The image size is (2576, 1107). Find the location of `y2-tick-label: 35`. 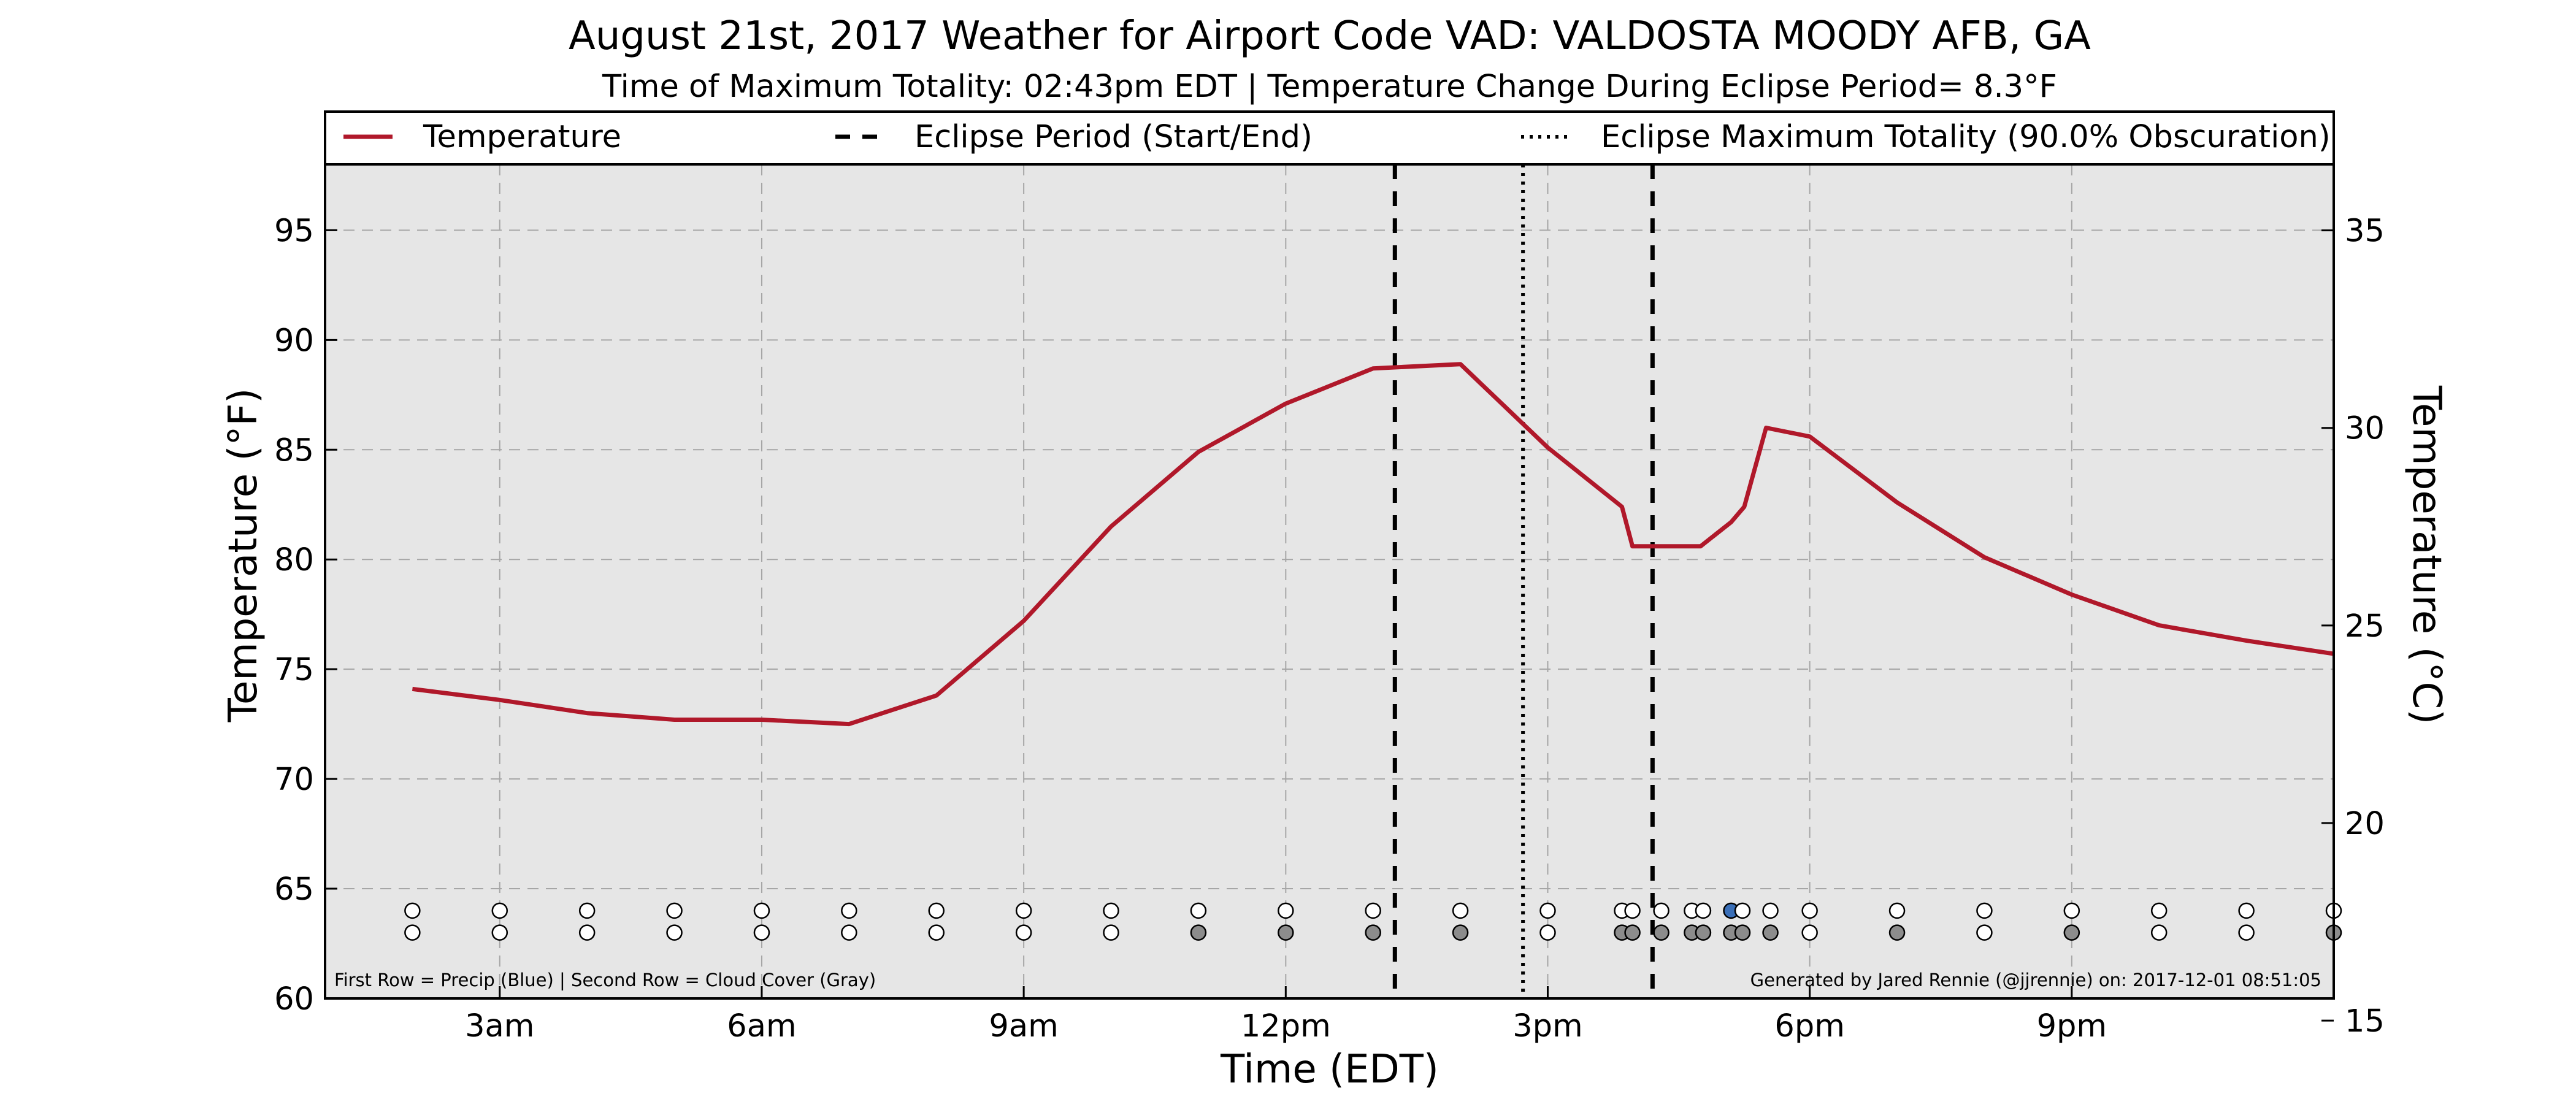

y2-tick-label: 35 is located at coordinates (2365, 231).